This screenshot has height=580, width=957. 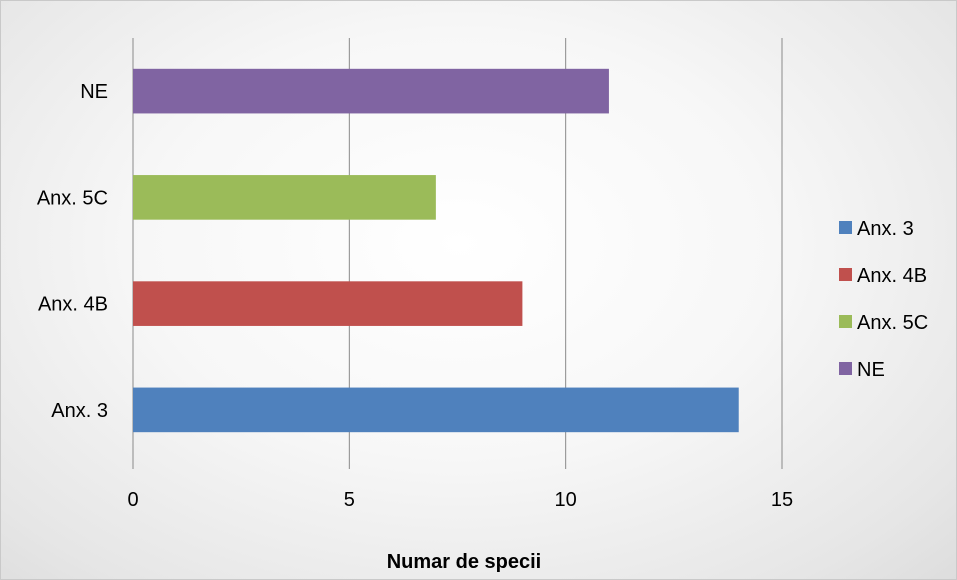 I want to click on category-label-3: NE, so click(x=94, y=92).